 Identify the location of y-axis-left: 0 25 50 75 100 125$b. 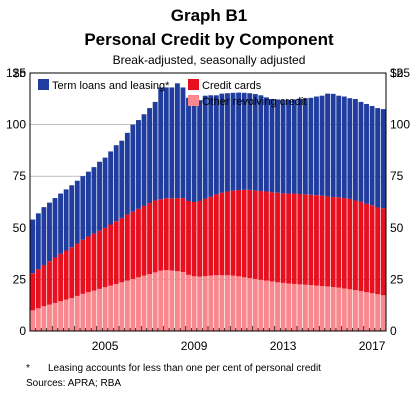
(16, 202).